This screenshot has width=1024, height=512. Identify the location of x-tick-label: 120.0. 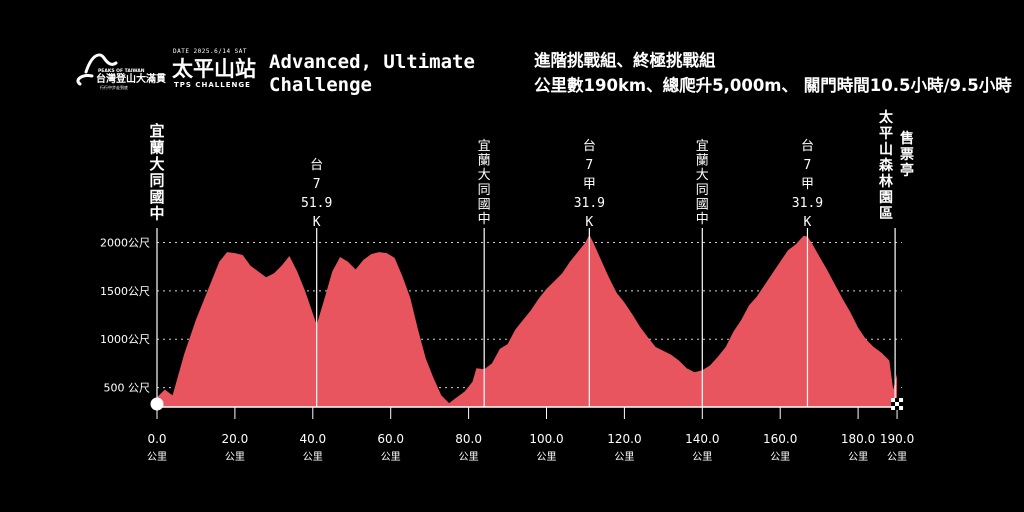
(624, 439).